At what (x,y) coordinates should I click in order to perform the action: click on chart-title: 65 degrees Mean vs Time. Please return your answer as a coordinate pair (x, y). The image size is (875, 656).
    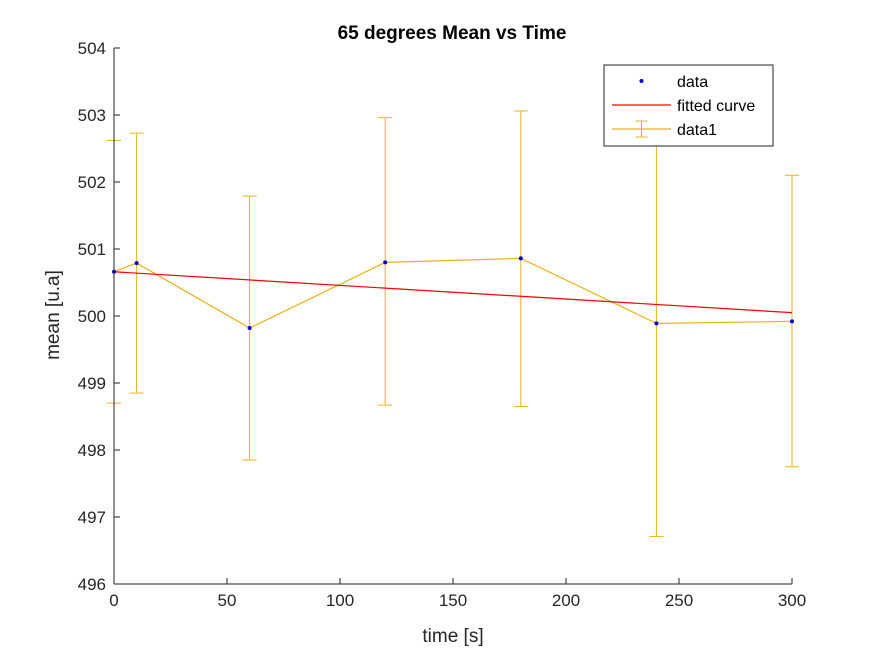
    Looking at the image, I should click on (452, 33).